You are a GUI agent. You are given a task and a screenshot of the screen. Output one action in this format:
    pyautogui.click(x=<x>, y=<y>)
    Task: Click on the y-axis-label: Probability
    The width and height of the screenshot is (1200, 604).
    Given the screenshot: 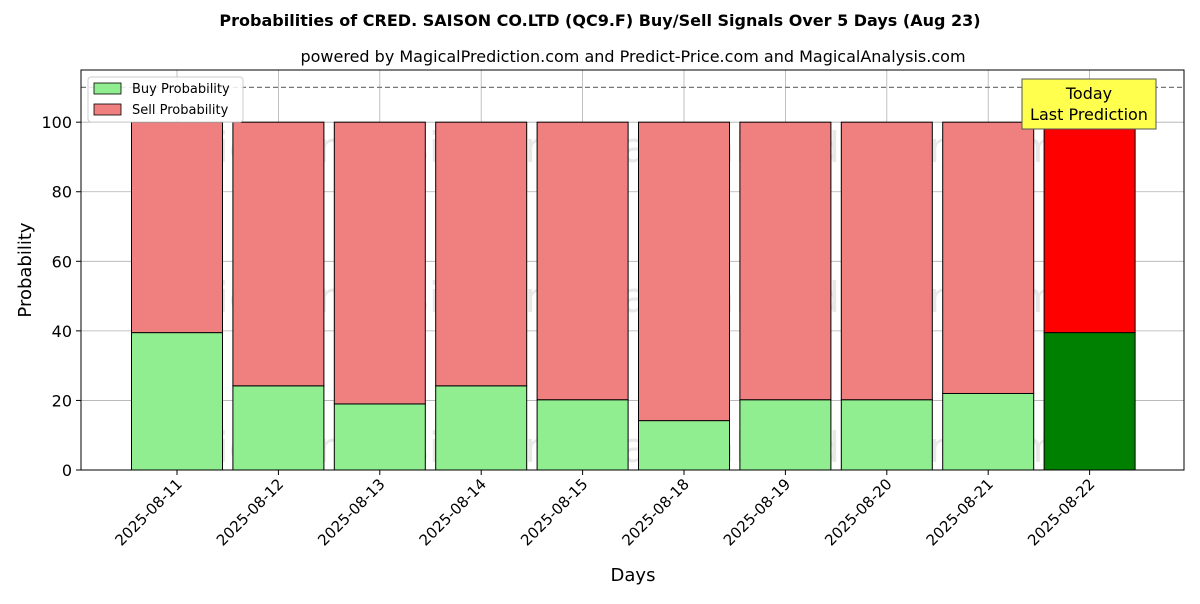 What is the action you would take?
    pyautogui.click(x=25, y=269)
    